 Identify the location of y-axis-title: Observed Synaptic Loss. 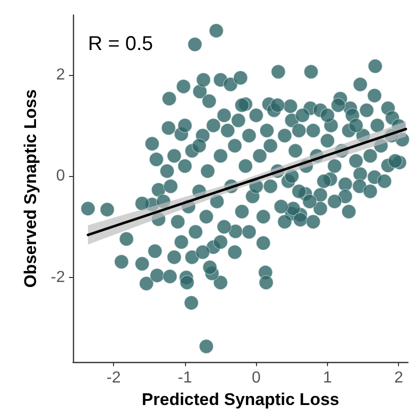
(30, 188).